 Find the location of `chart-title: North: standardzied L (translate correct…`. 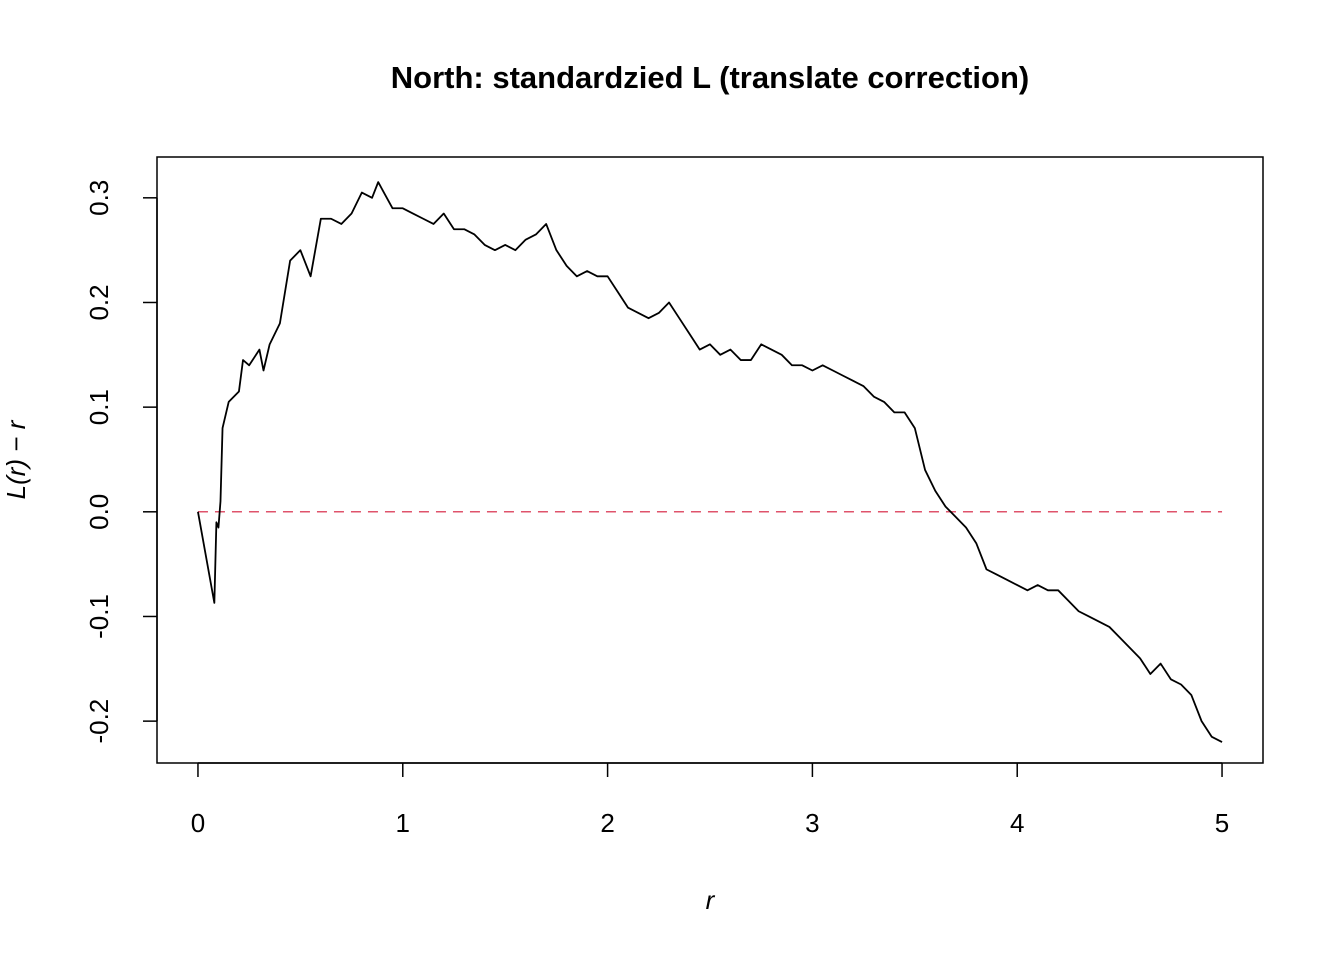

chart-title: North: standardzied L (translate correct… is located at coordinates (710, 77).